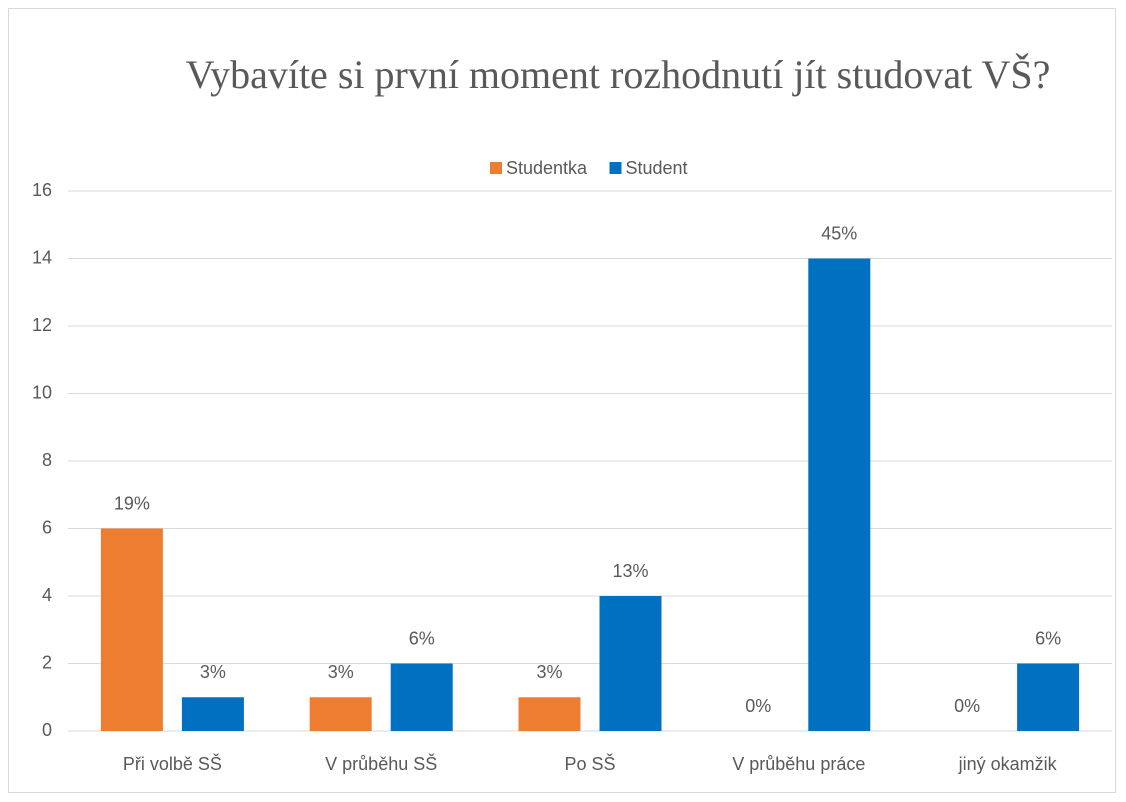 This screenshot has width=1126, height=802. Describe the element at coordinates (42, 325) in the screenshot. I see `y-tick-label: 12` at that location.